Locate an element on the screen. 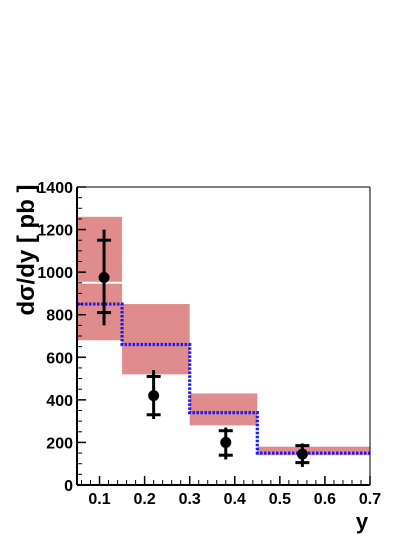 The width and height of the screenshot is (419, 547). x-tick-label: 0.5 is located at coordinates (280, 499).